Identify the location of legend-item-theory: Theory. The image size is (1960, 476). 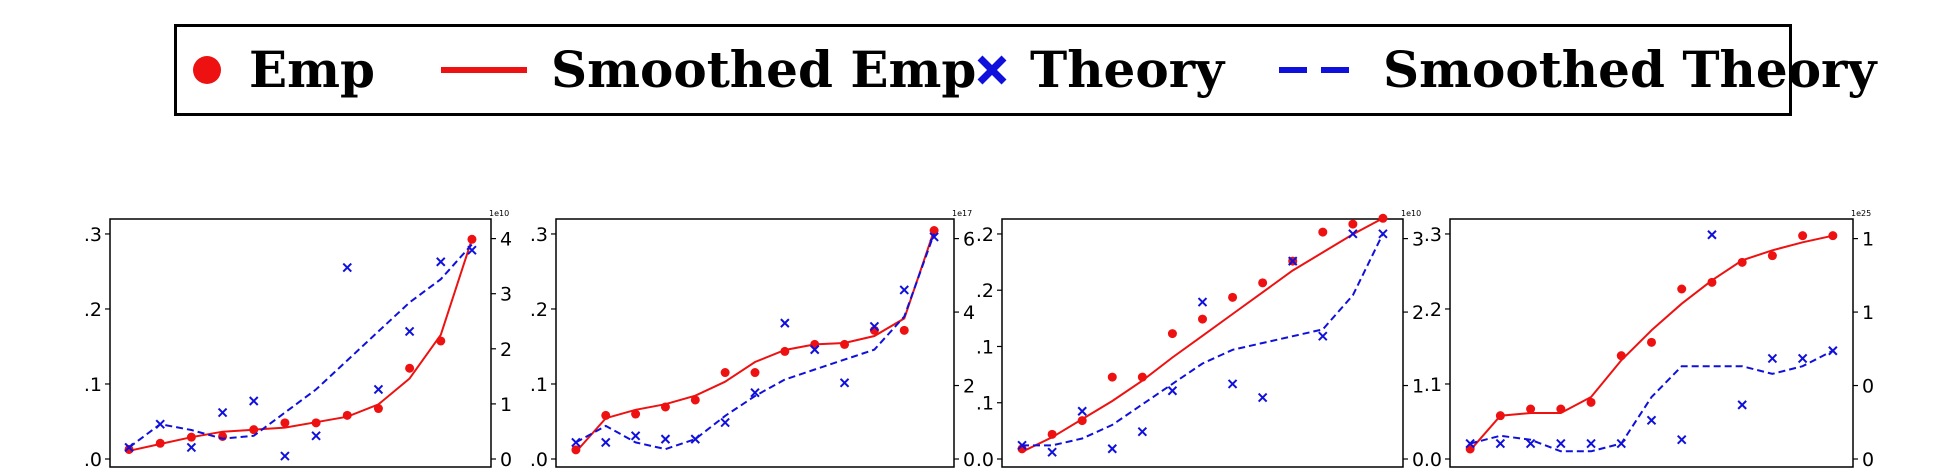
(1099, 70).